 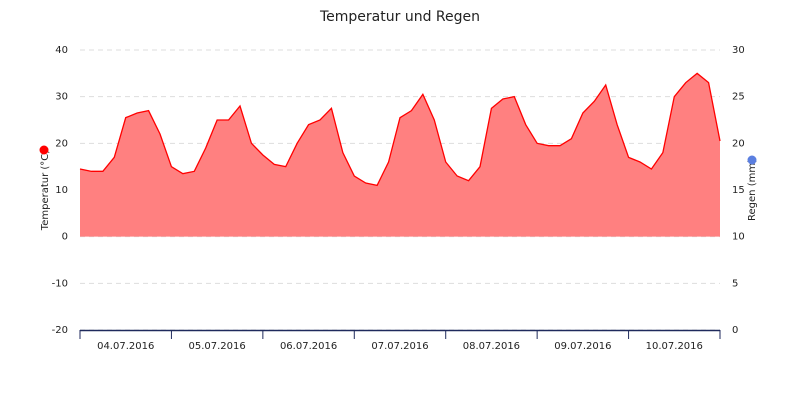 I want to click on x-tick-label: 05.07.2016, so click(x=217, y=346).